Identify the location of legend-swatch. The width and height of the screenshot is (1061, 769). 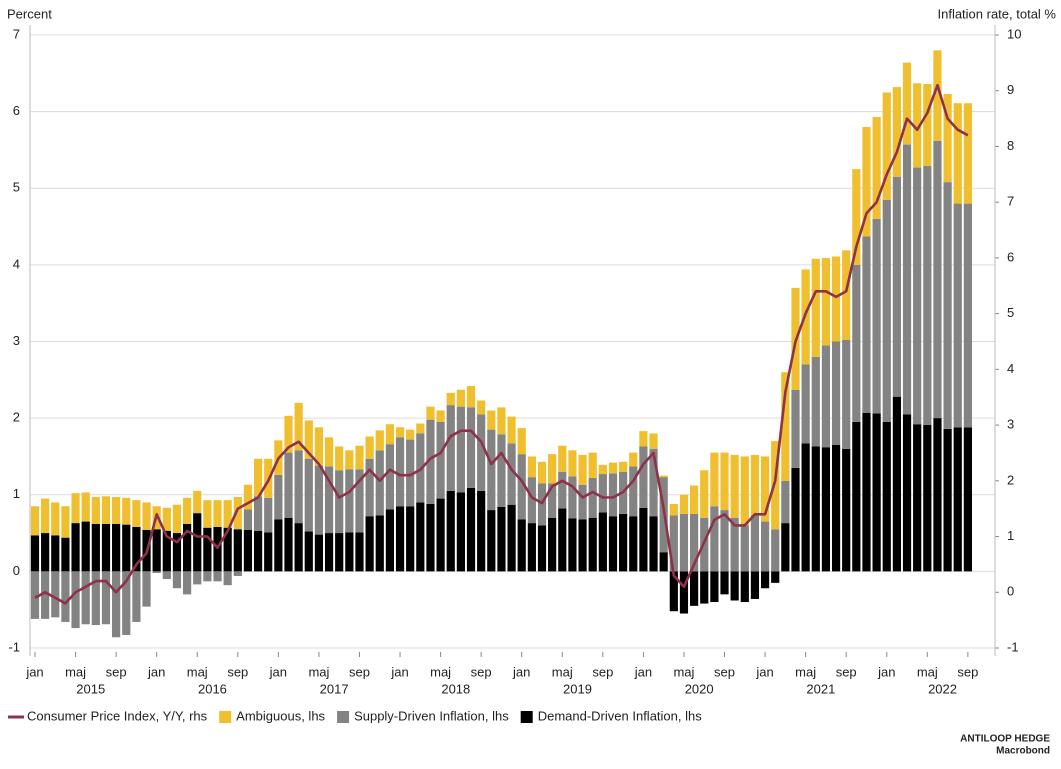
(343, 717).